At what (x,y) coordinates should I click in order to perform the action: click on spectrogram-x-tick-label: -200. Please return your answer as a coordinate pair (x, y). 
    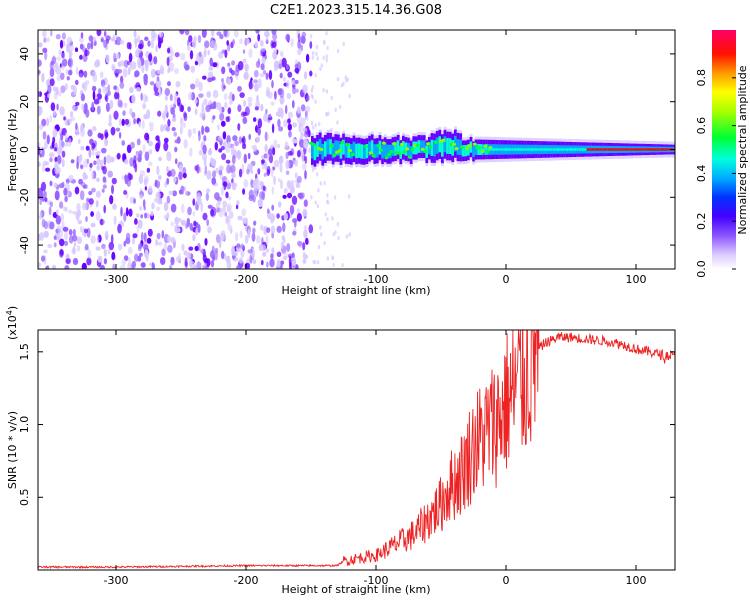
    Looking at the image, I should click on (246, 279).